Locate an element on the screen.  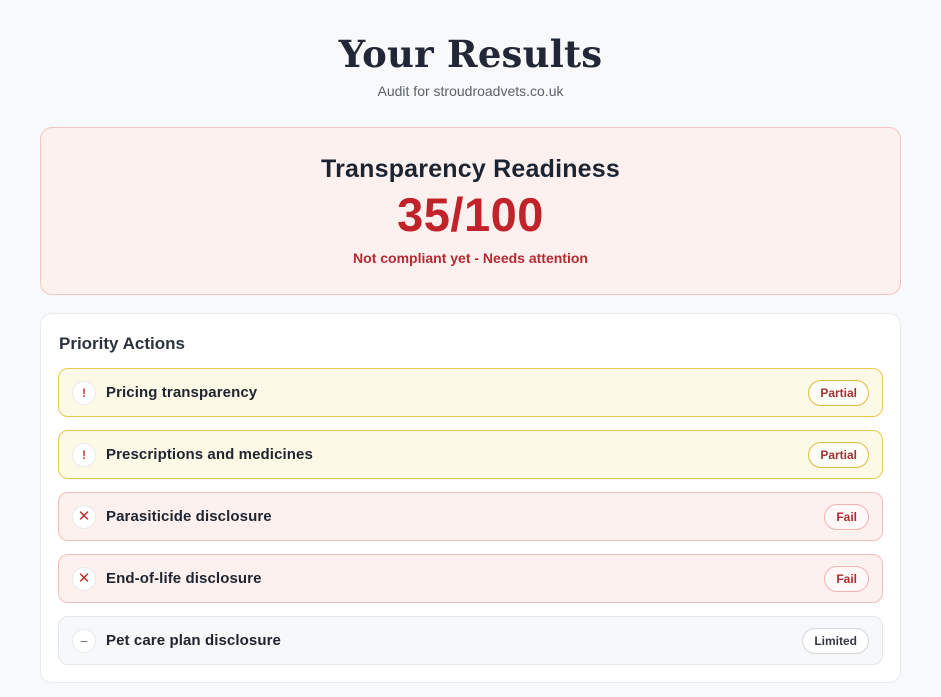
score-status-message: Not compliant yet - Needs attention is located at coordinates (470, 258).